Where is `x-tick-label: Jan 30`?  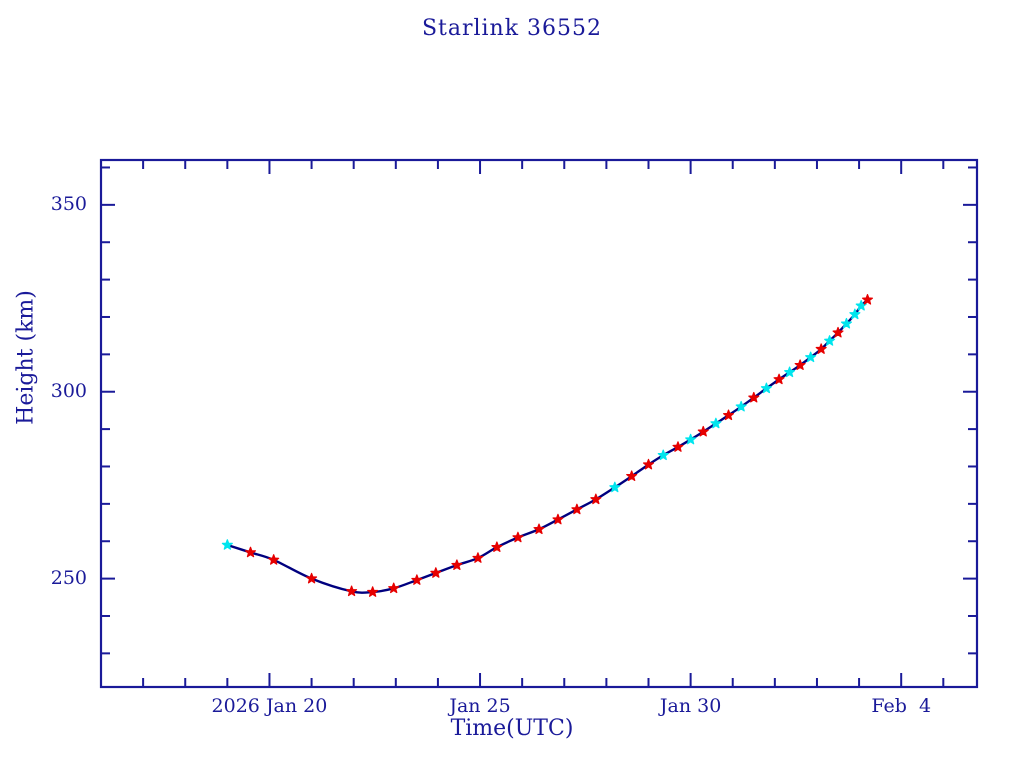
x-tick-label: Jan 30 is located at coordinates (690, 706).